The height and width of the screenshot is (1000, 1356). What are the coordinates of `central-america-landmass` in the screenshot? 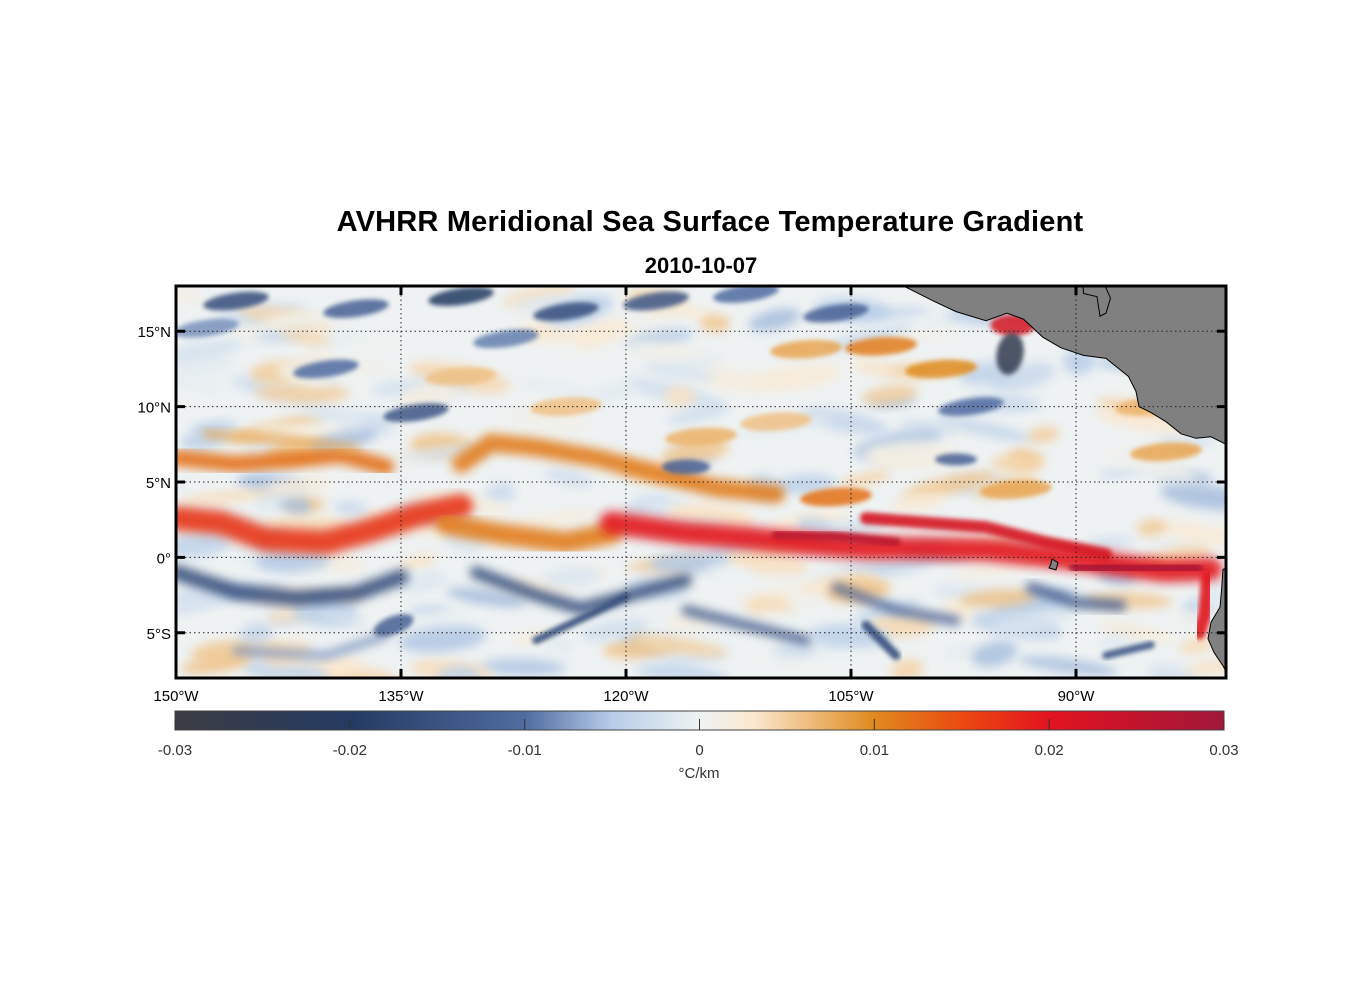 It's located at (1064, 366).